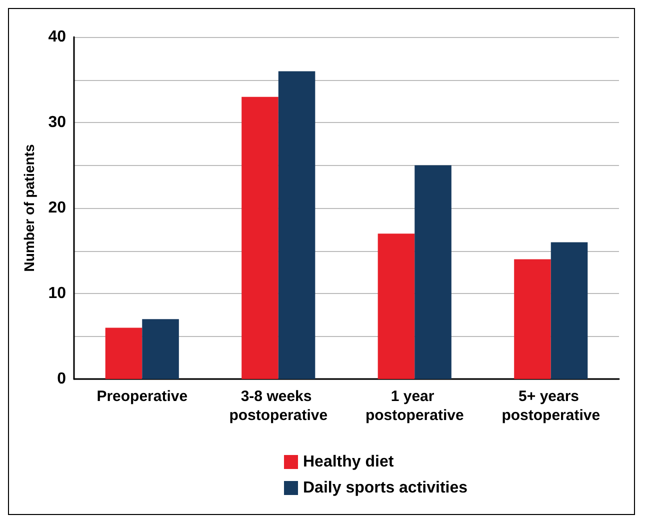 This screenshot has width=645, height=525. What do you see at coordinates (57, 208) in the screenshot?
I see `y-tick-label: 20` at bounding box center [57, 208].